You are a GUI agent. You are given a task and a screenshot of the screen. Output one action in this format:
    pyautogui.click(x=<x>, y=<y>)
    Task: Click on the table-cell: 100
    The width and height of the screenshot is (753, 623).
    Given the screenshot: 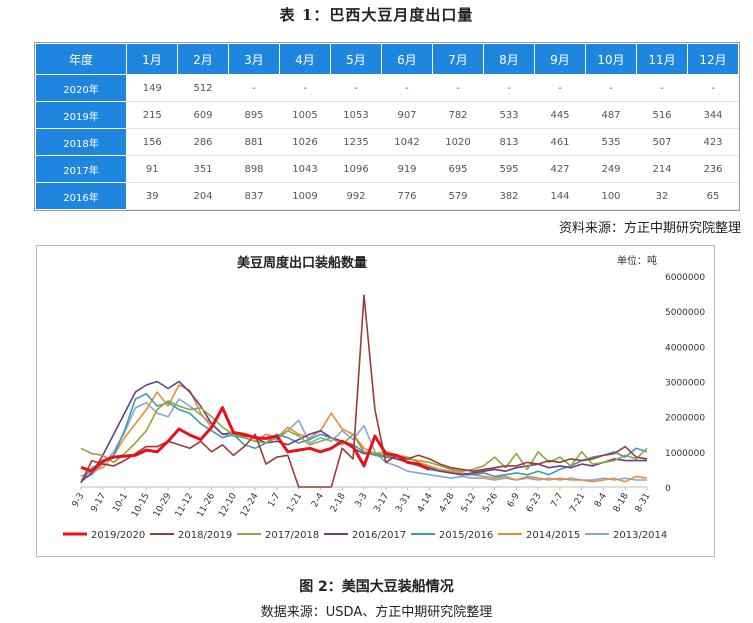 What is the action you would take?
    pyautogui.click(x=611, y=196)
    